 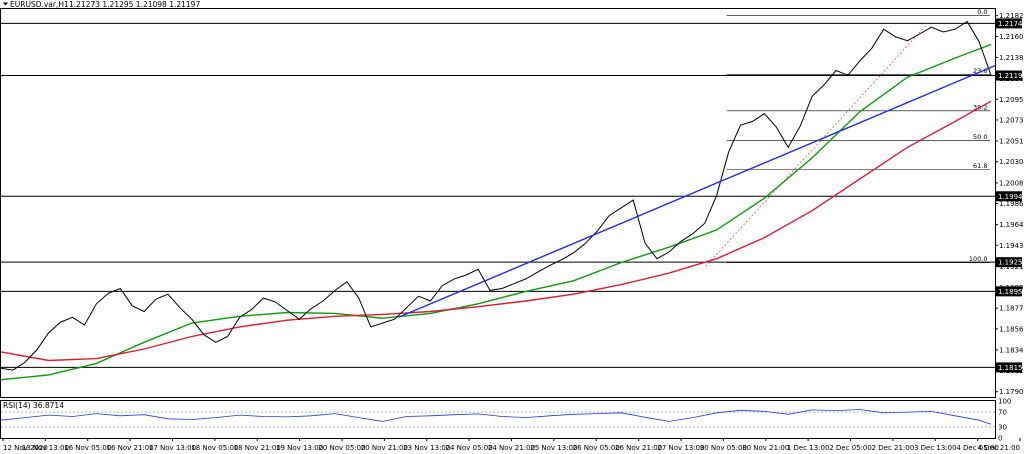 I want to click on symbol-label: EURUSD.var,H1, so click(x=39, y=4).